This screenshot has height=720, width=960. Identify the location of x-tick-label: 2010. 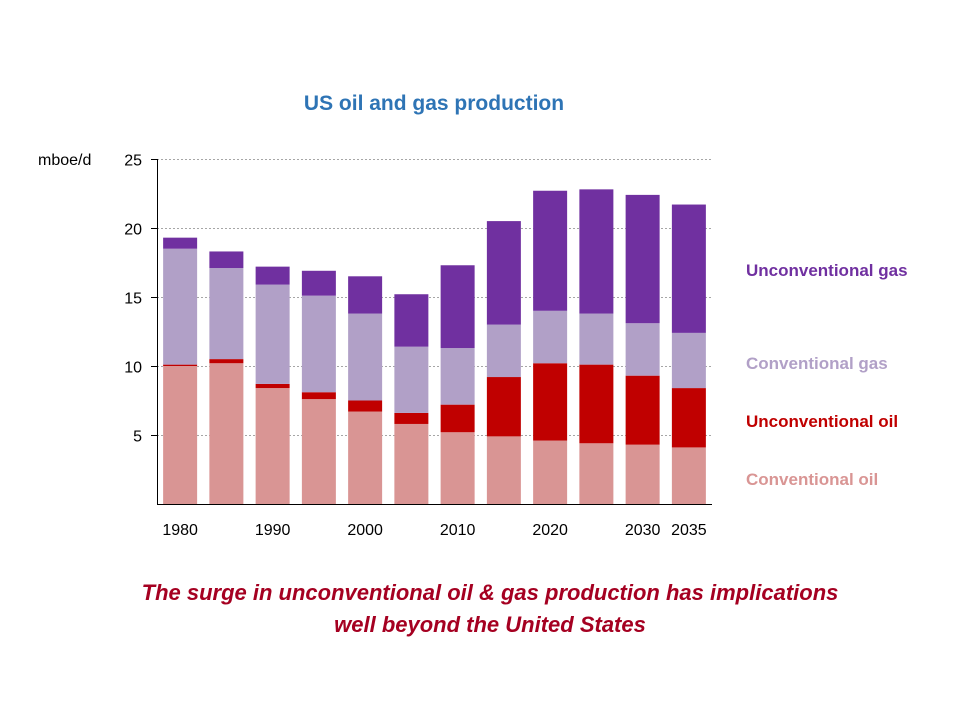
(458, 530).